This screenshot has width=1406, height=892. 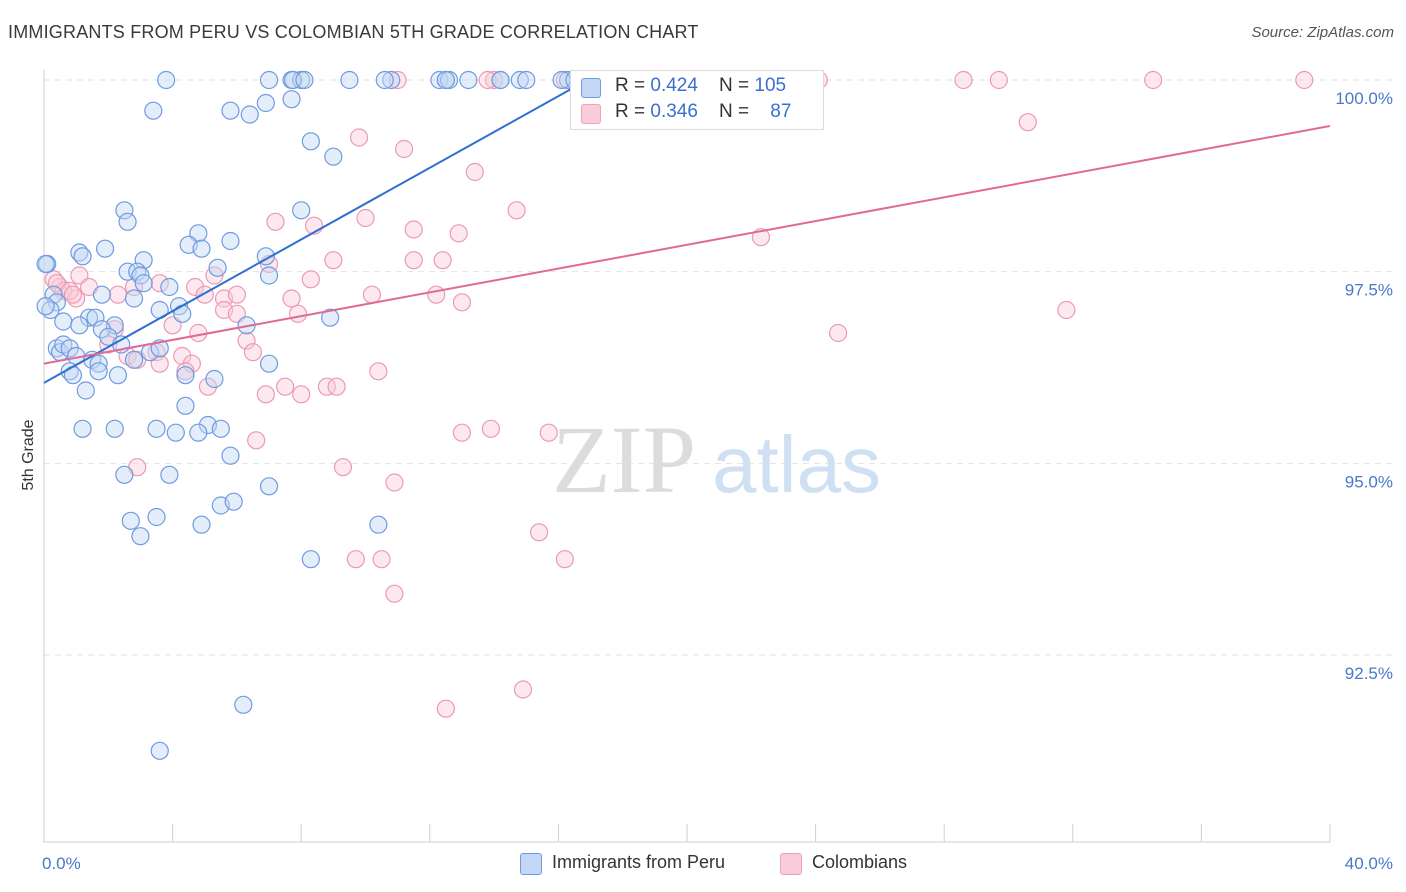 I want to click on svg-text: ZIP, so click(x=624, y=459).